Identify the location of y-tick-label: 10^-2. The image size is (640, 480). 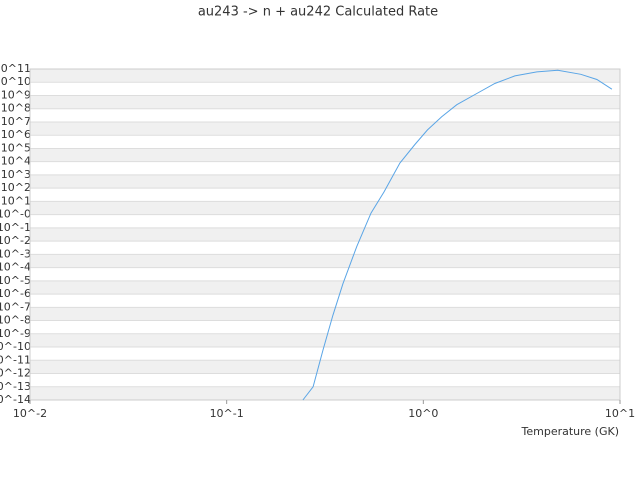
(15, 240).